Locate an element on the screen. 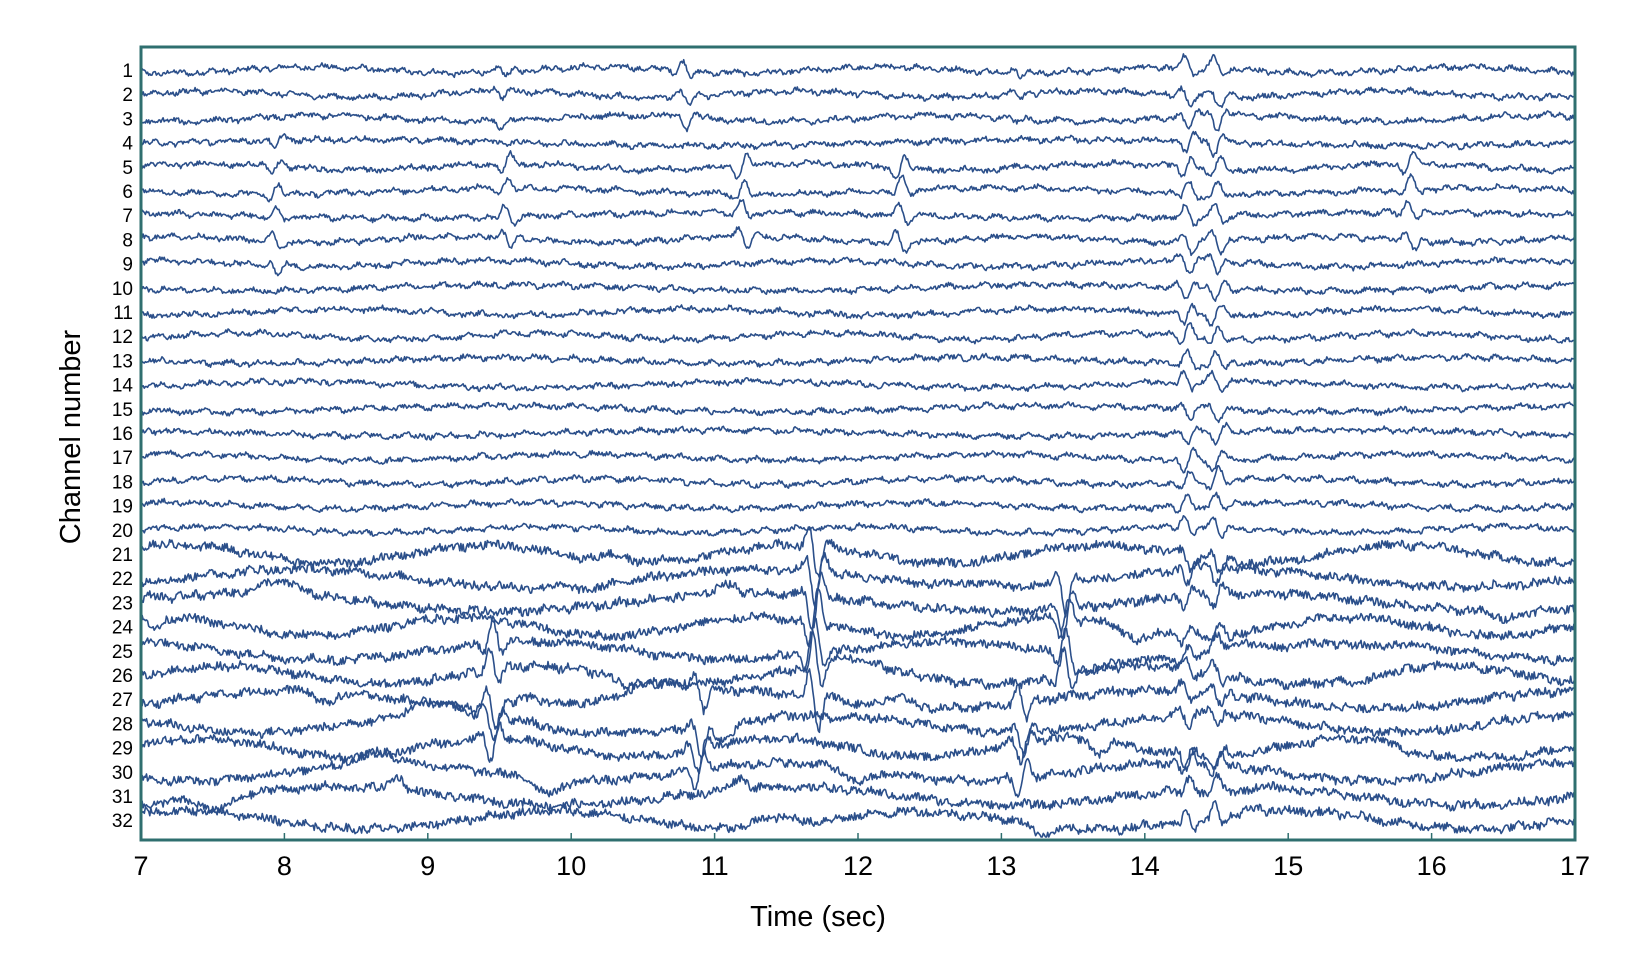 The width and height of the screenshot is (1628, 972). y-tick-label: 5 is located at coordinates (127, 168).